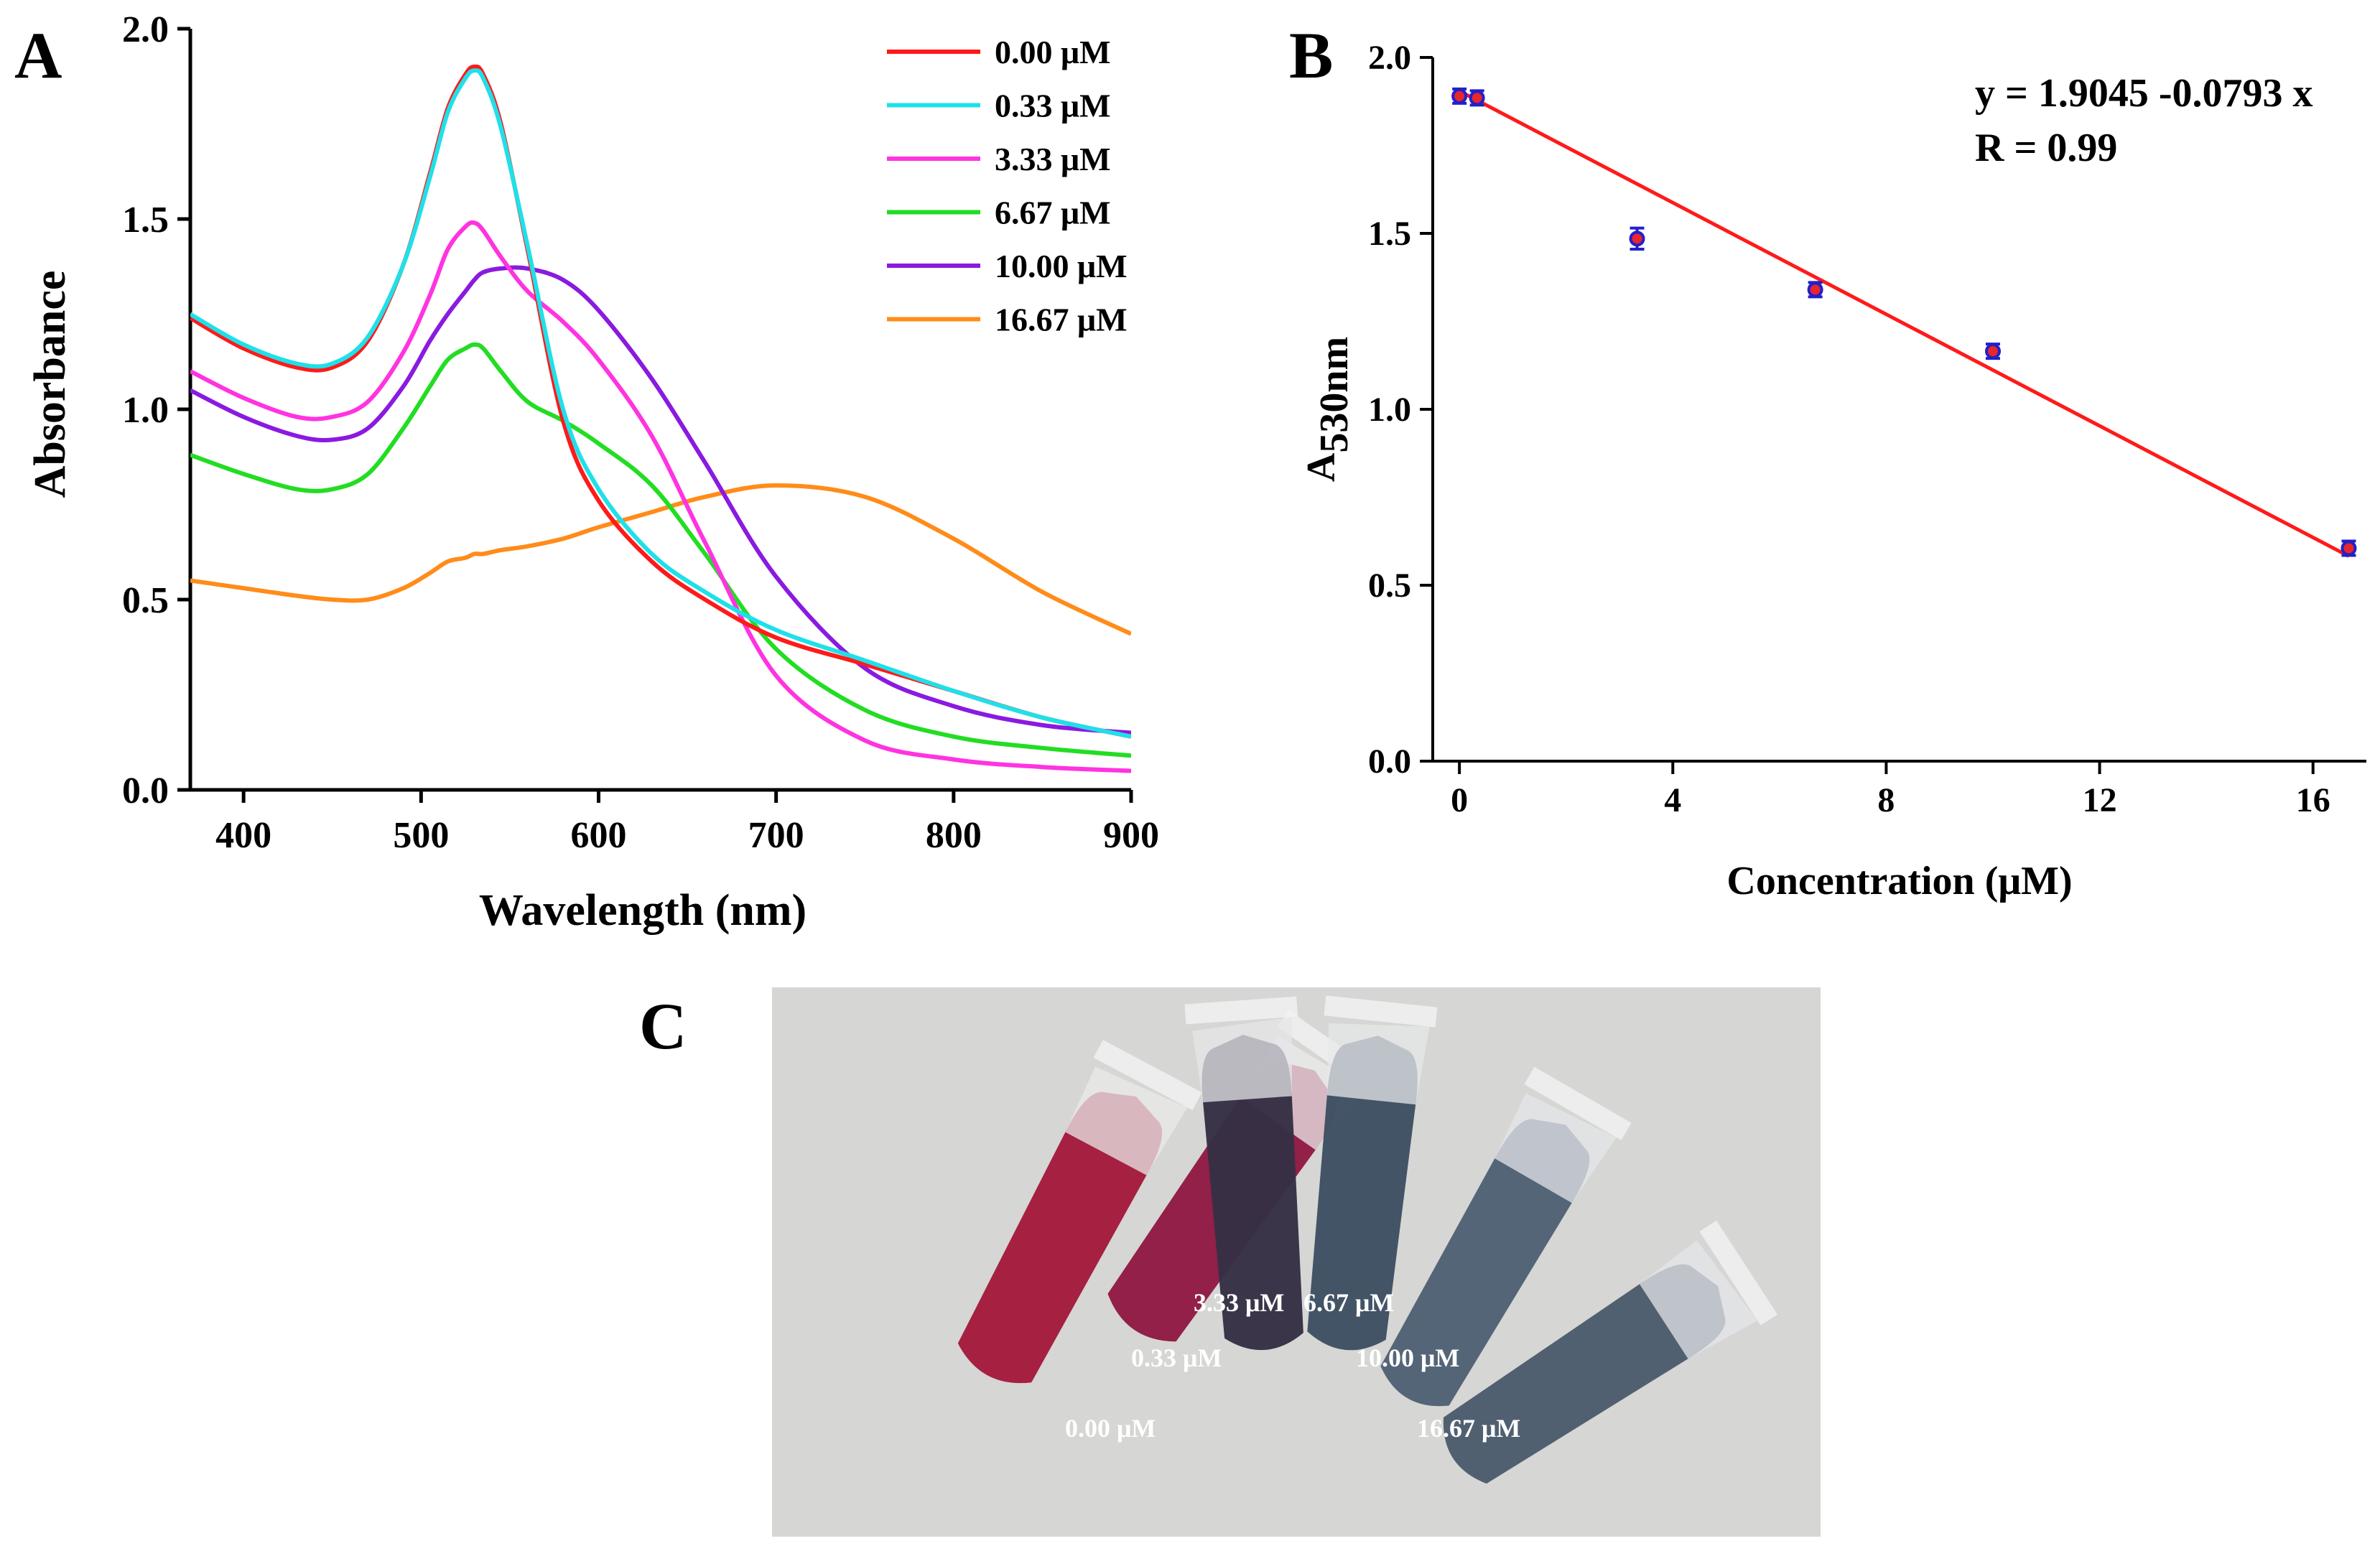 Image resolution: width=2380 pixels, height=1546 pixels. Describe the element at coordinates (1389, 58) in the screenshot. I see `b-y-tick-label: 2.0` at that location.